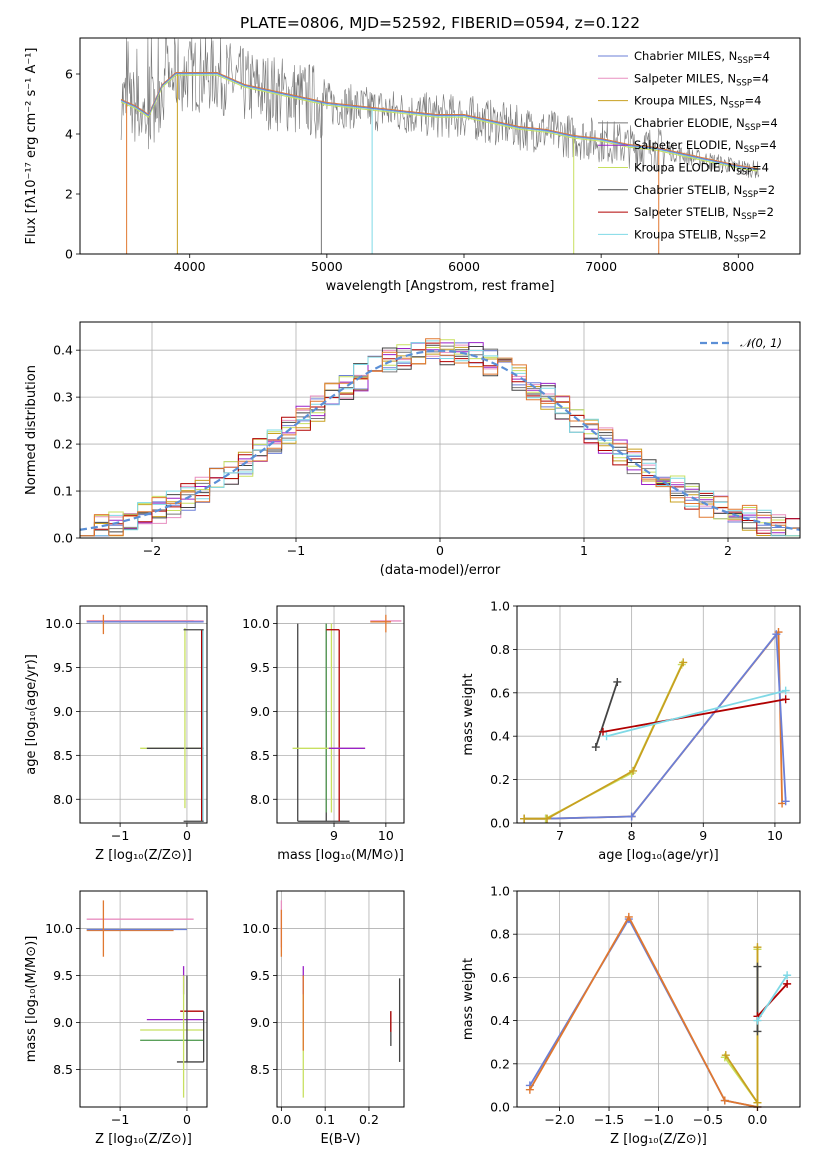 The height and width of the screenshot is (1170, 819). Describe the element at coordinates (340, 1139) in the screenshot. I see `x-axis-label: E(B-V)` at that location.